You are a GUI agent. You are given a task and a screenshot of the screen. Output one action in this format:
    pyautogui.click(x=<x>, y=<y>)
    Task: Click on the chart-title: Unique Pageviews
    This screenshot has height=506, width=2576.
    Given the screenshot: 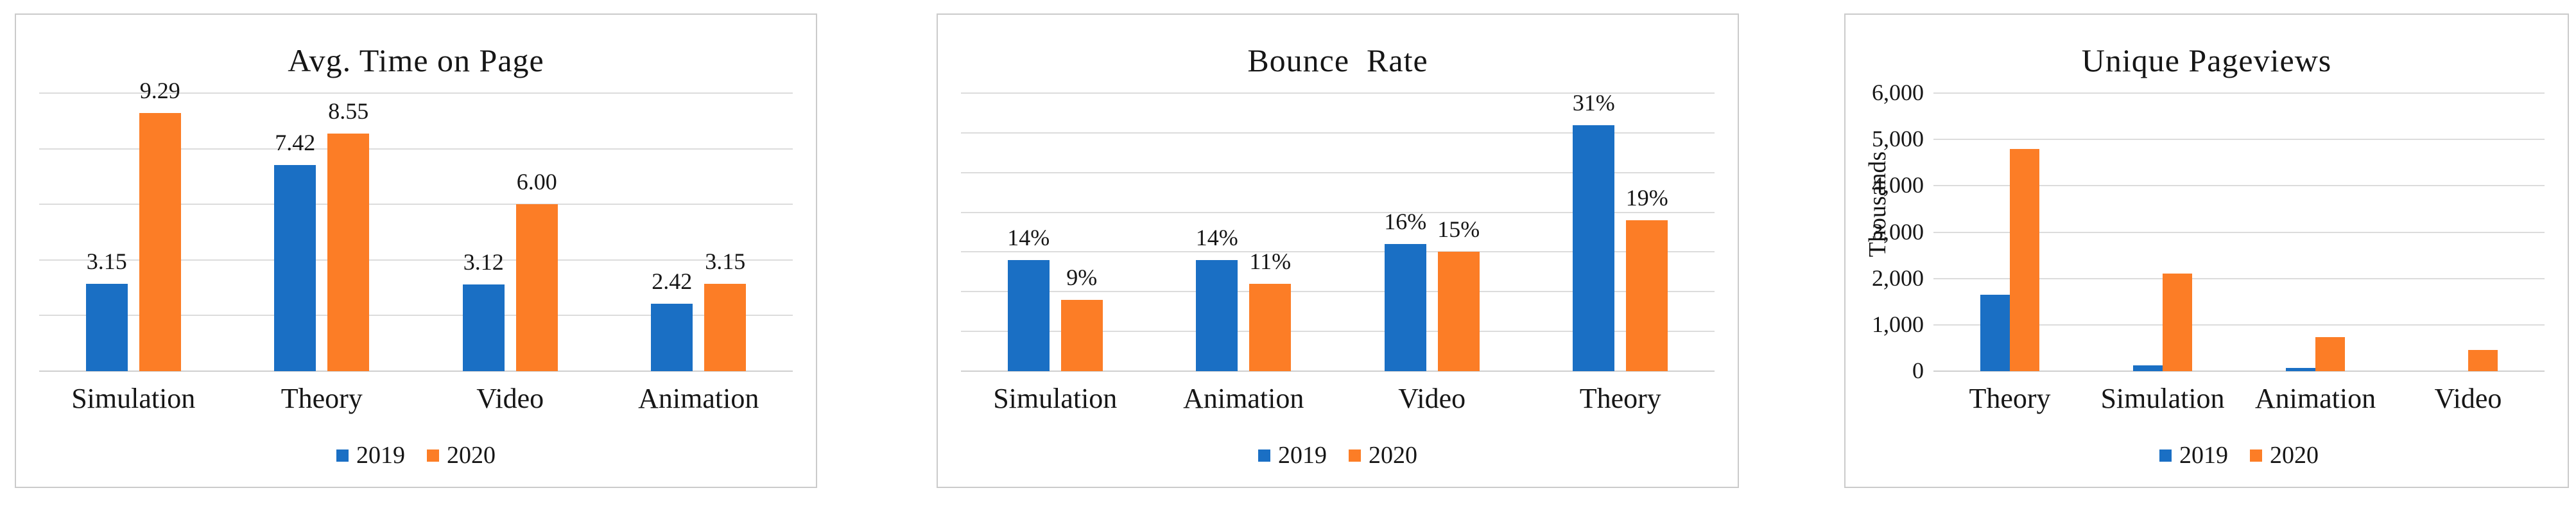 What is the action you would take?
    pyautogui.click(x=2207, y=60)
    